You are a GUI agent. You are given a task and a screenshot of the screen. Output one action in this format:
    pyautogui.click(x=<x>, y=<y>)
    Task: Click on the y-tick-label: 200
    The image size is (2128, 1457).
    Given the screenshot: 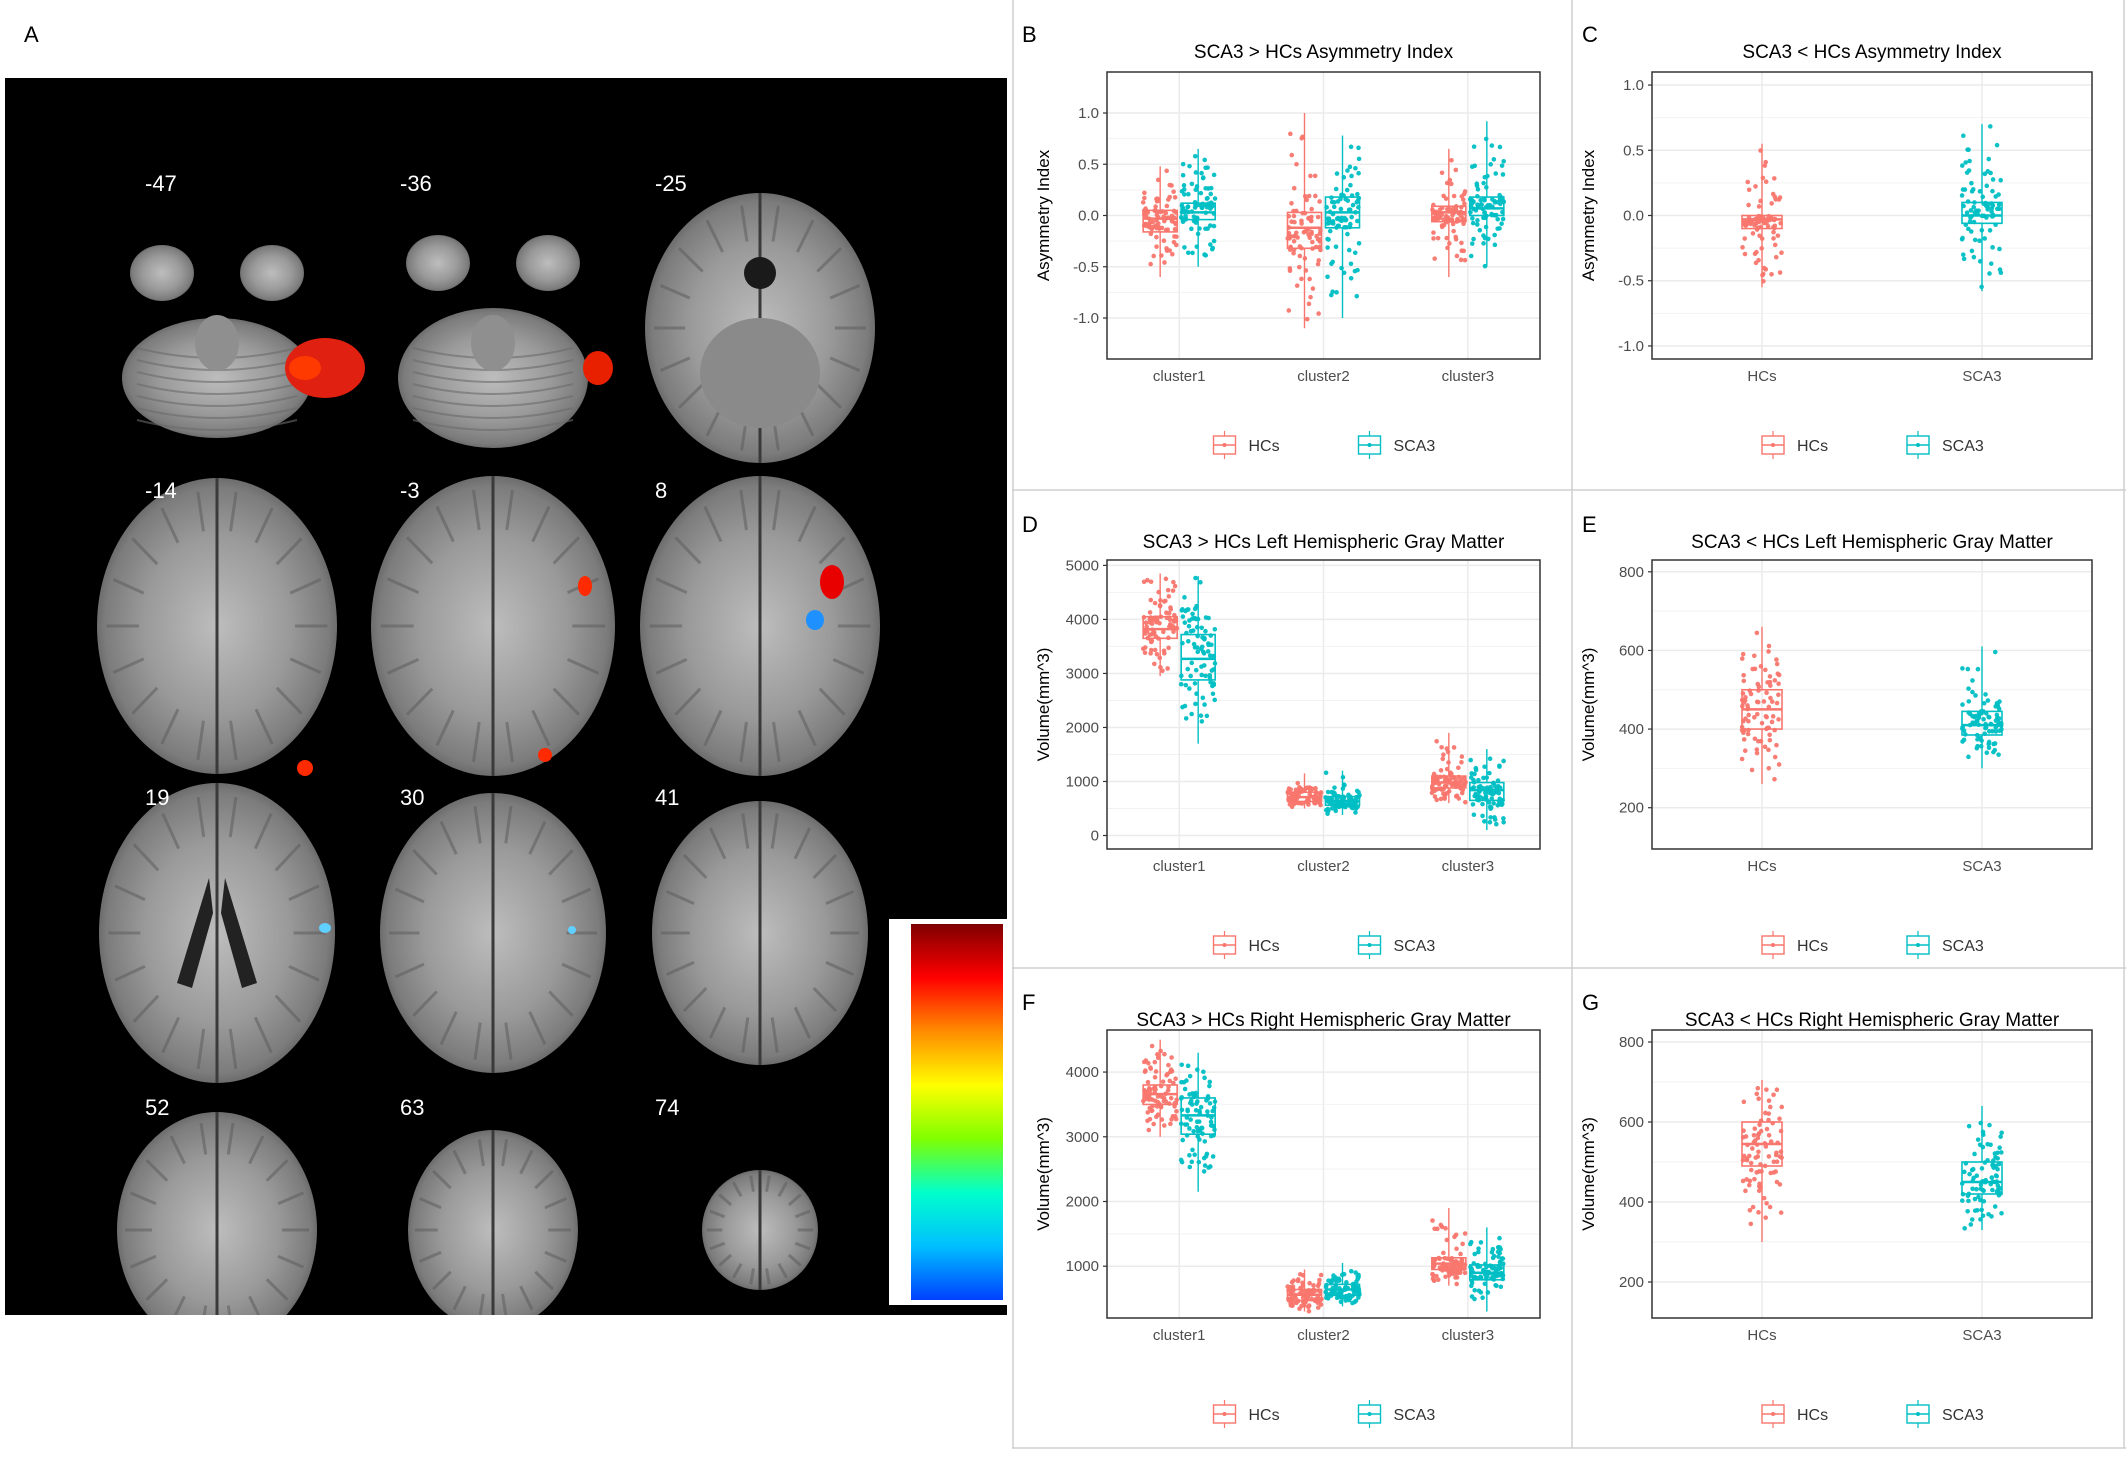 What is the action you would take?
    pyautogui.click(x=1631, y=1282)
    